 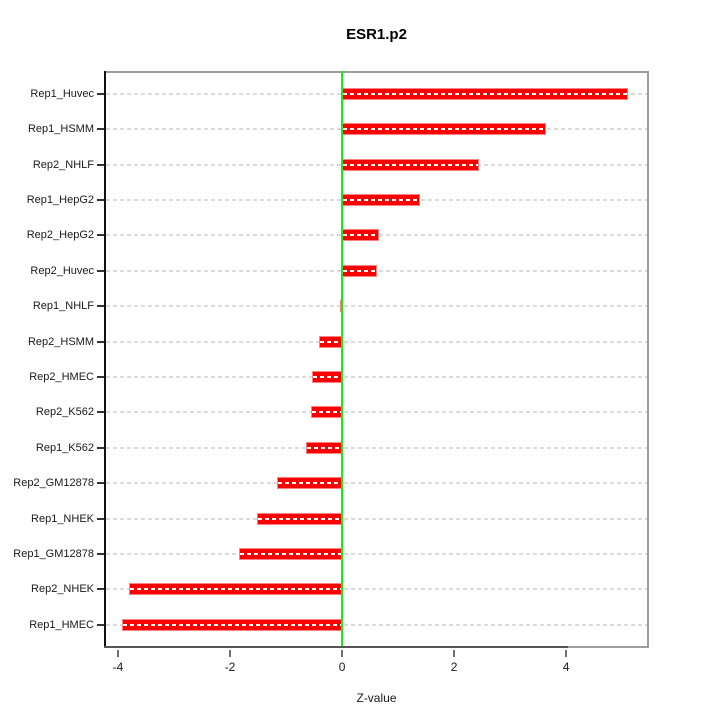 I want to click on y-axis-label: Rep1_HepG2, so click(x=60, y=199).